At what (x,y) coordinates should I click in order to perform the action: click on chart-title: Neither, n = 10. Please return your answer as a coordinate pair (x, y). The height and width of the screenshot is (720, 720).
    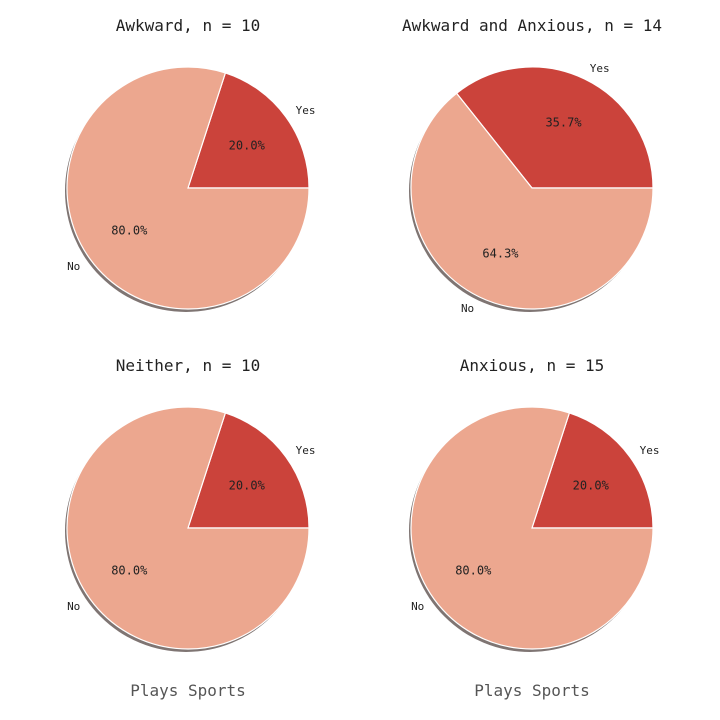
    Looking at the image, I should click on (188, 365).